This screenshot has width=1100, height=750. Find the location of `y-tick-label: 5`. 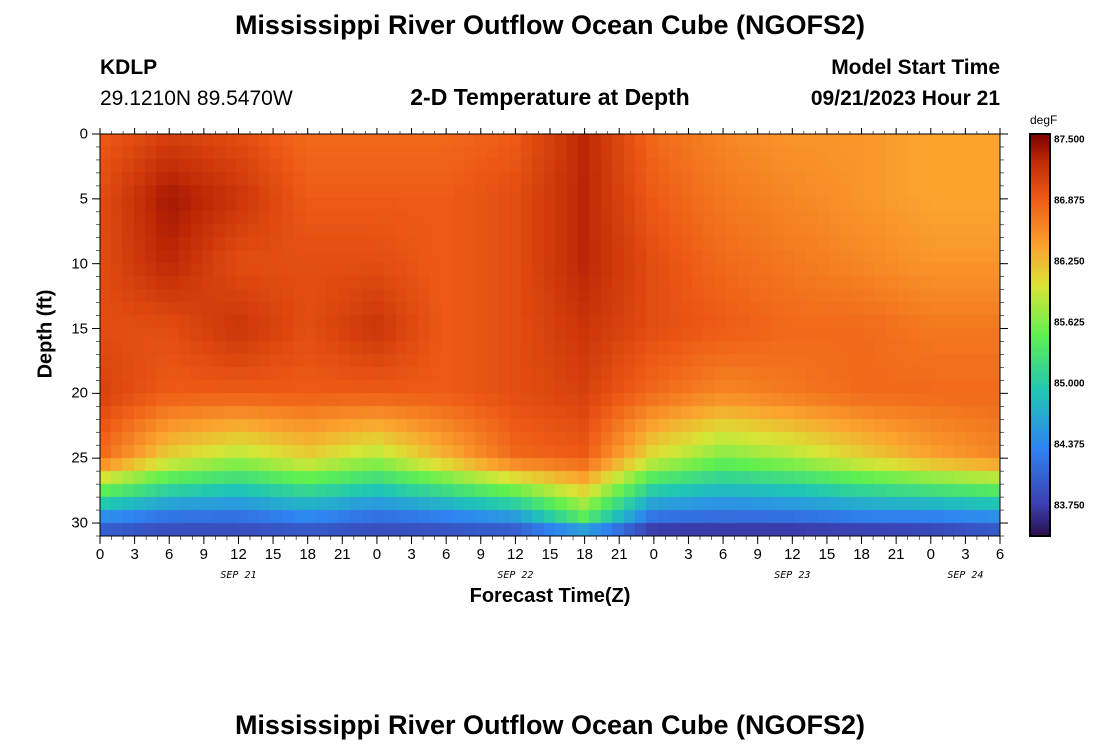

y-tick-label: 5 is located at coordinates (83, 199).